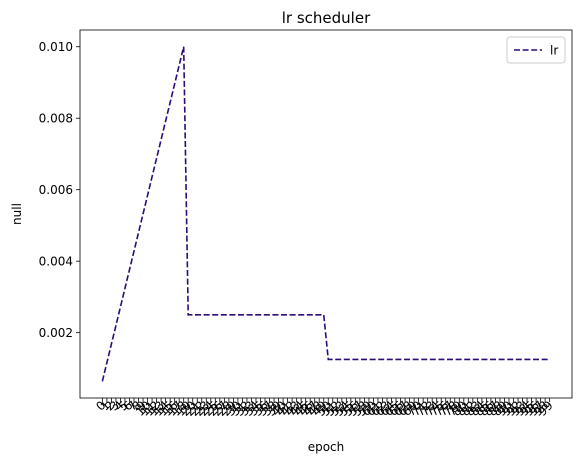 The image size is (584, 463). What do you see at coordinates (56, 190) in the screenshot?
I see `y-tick-label: 0.006` at bounding box center [56, 190].